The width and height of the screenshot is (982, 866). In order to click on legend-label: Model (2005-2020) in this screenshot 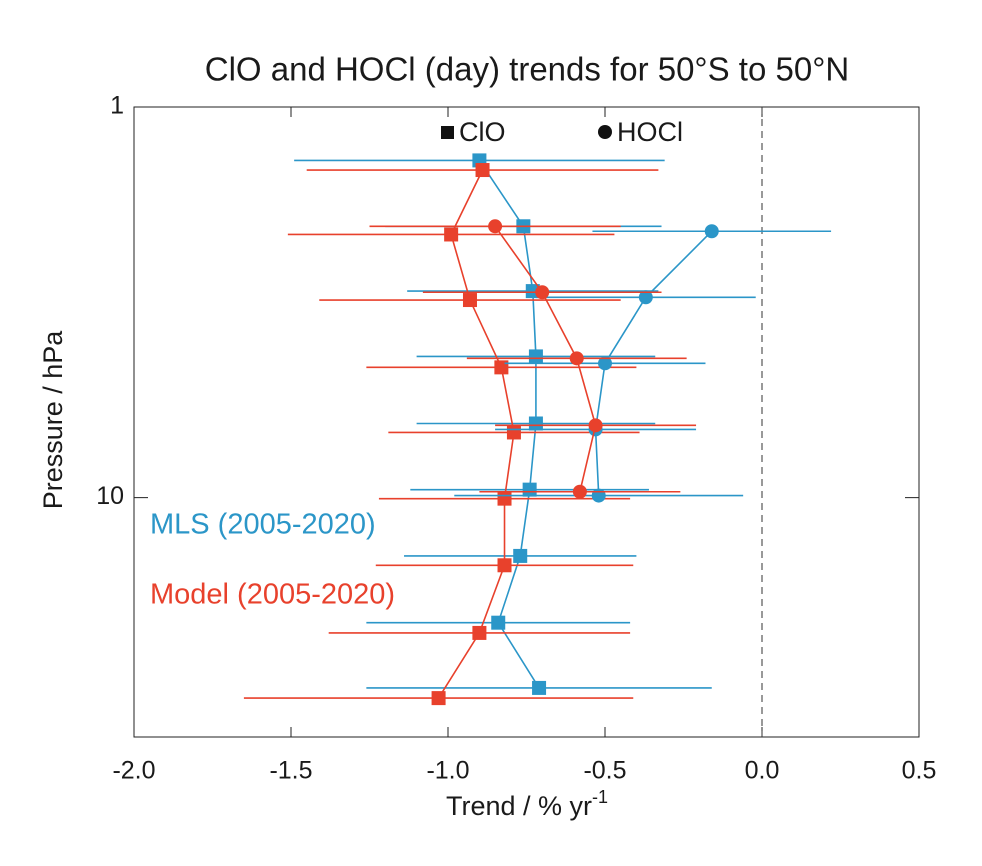, I will do `click(272, 595)`.